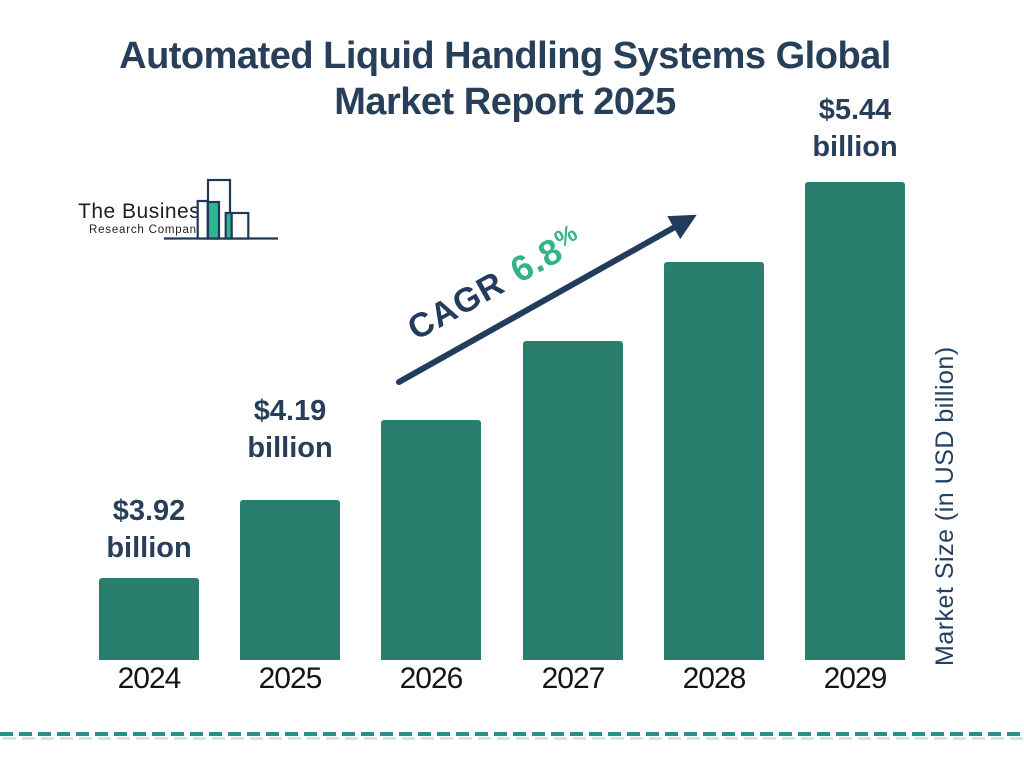 The image size is (1024, 768). What do you see at coordinates (149, 678) in the screenshot?
I see `x-axis-label-2024: 2024` at bounding box center [149, 678].